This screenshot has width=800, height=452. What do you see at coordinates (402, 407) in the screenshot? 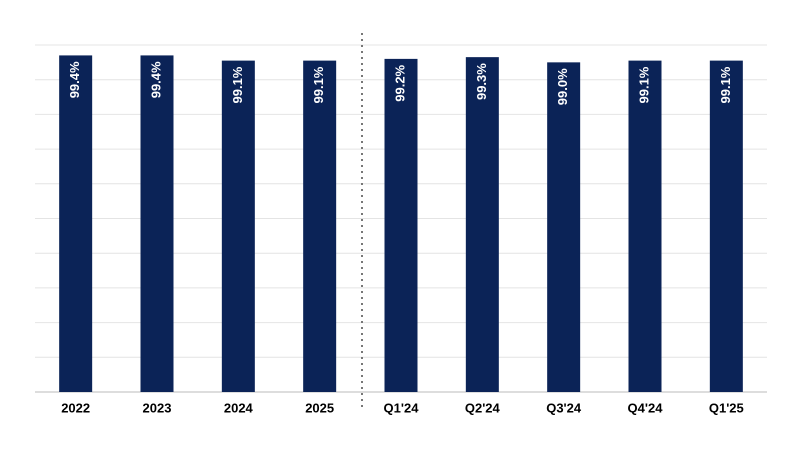
I see `x-tick-label: Q1'24` at bounding box center [402, 407].